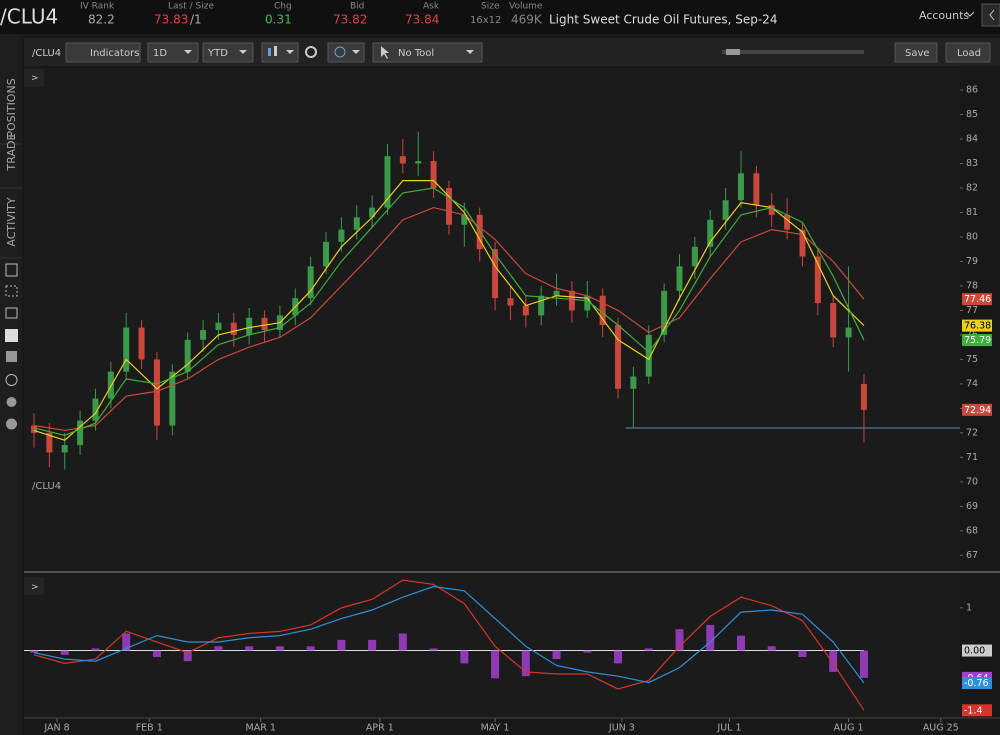 This screenshot has width=1000, height=735. Describe the element at coordinates (350, 20) in the screenshot. I see `value: 73.82` at that location.